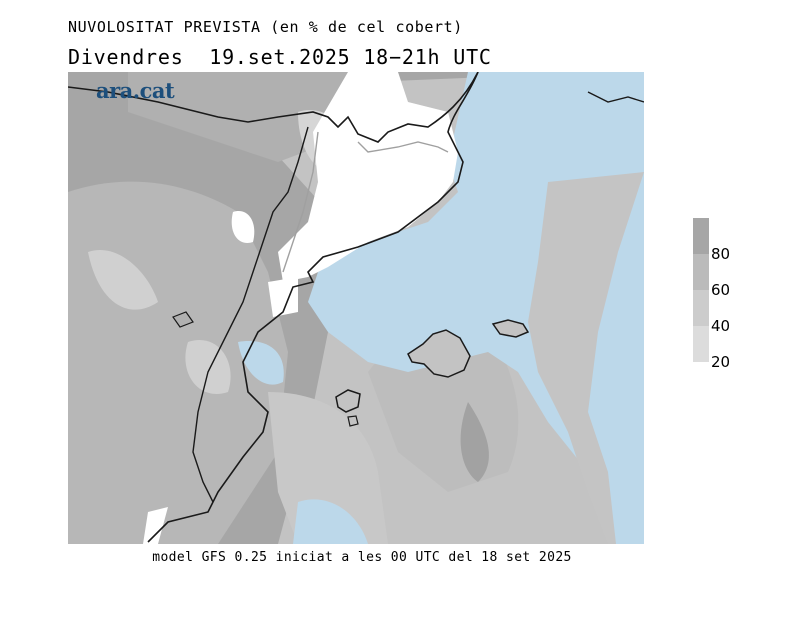  What do you see at coordinates (273, 107) in the screenshot?
I see `pyrenees-border` at bounding box center [273, 107].